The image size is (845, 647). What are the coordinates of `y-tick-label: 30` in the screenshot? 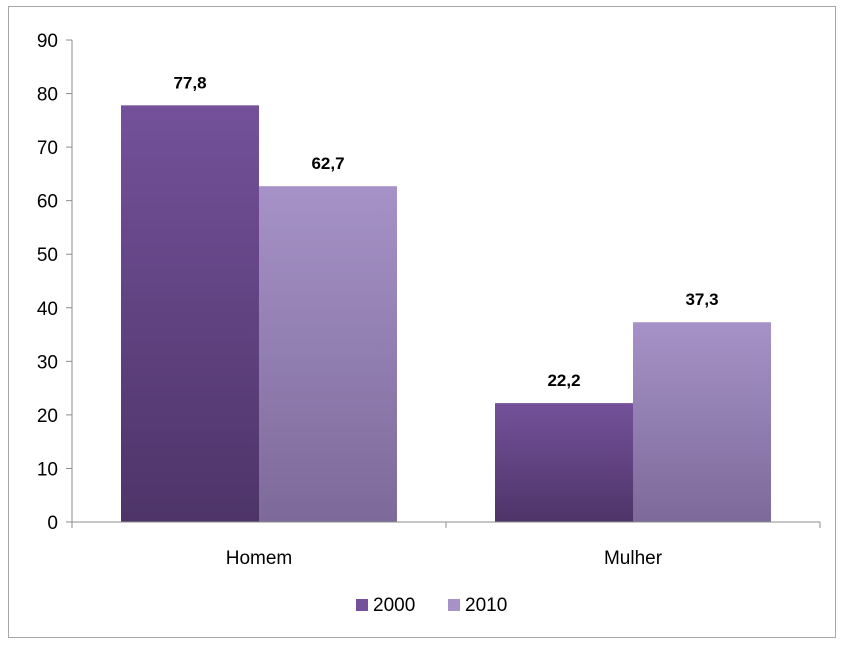 It's located at (47, 362).